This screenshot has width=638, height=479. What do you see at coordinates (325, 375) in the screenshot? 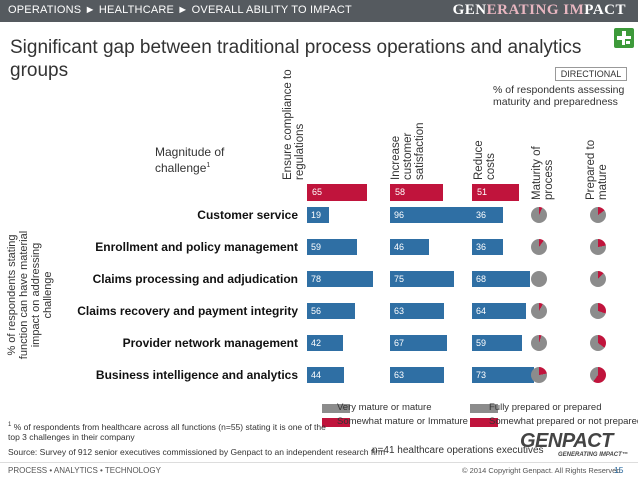
I see `bar-compliance: 44` at bounding box center [325, 375].